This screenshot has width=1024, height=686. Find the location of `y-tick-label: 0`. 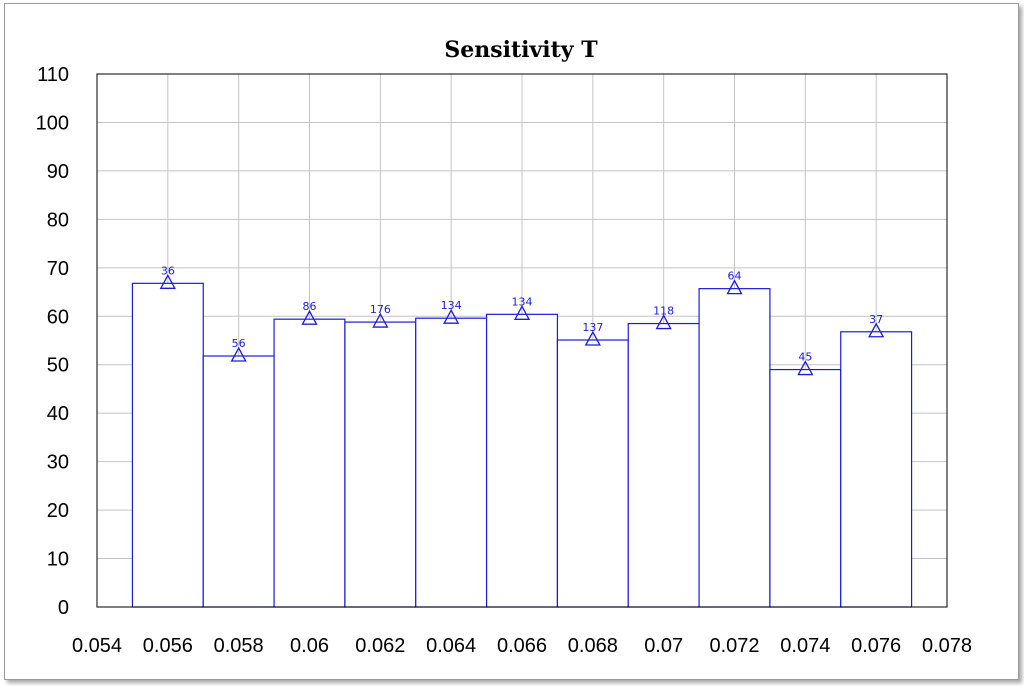

y-tick-label: 0 is located at coordinates (63, 608).